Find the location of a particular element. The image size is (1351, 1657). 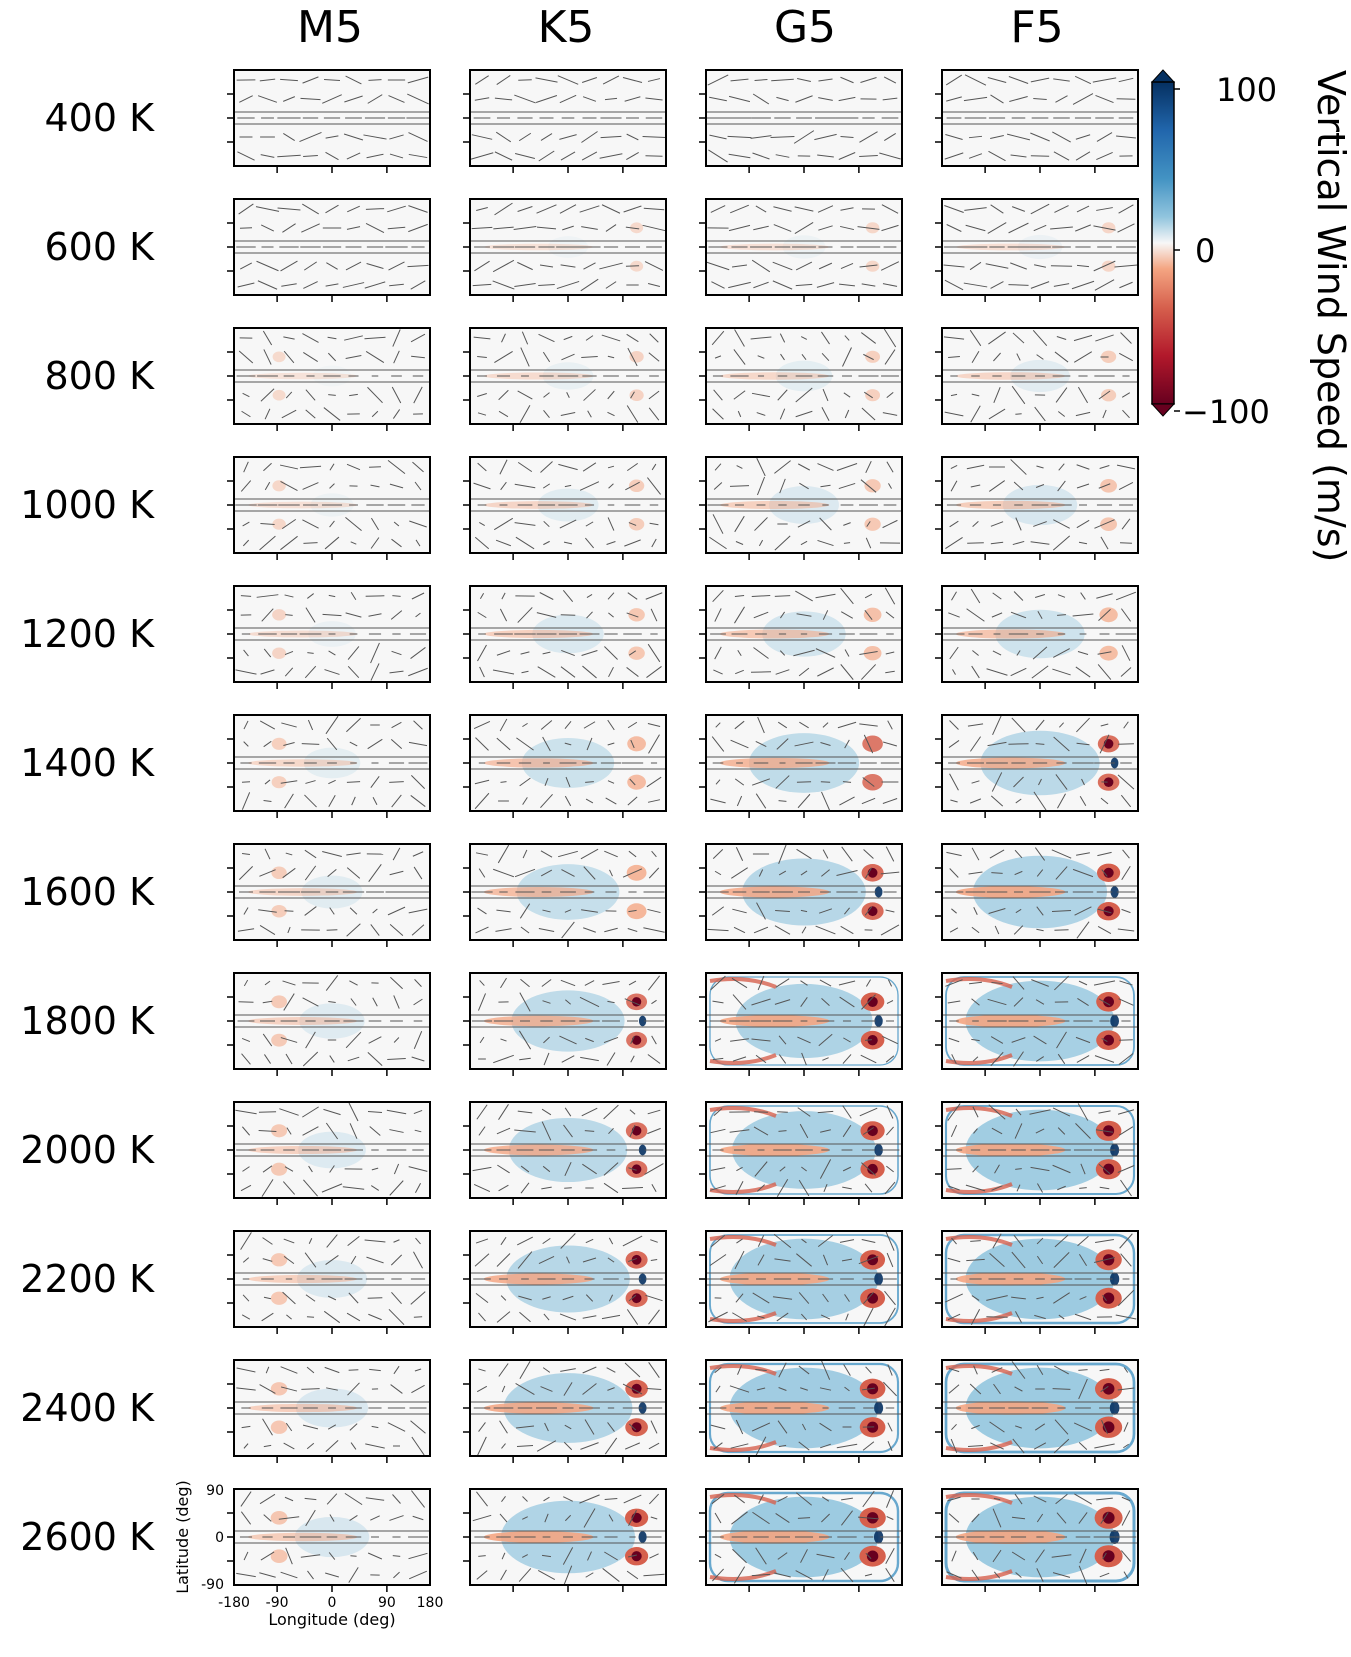

colorbar-extend-max is located at coordinates (1163, 76).